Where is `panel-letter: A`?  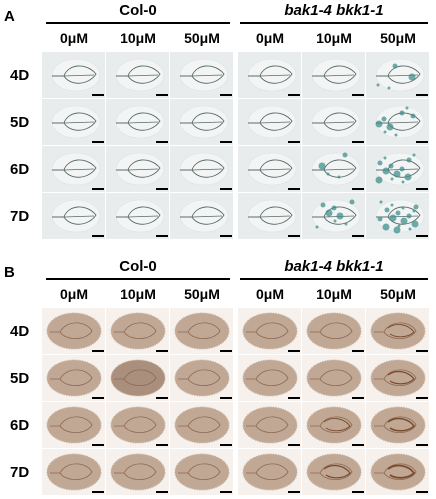 panel-letter: A is located at coordinates (9, 16).